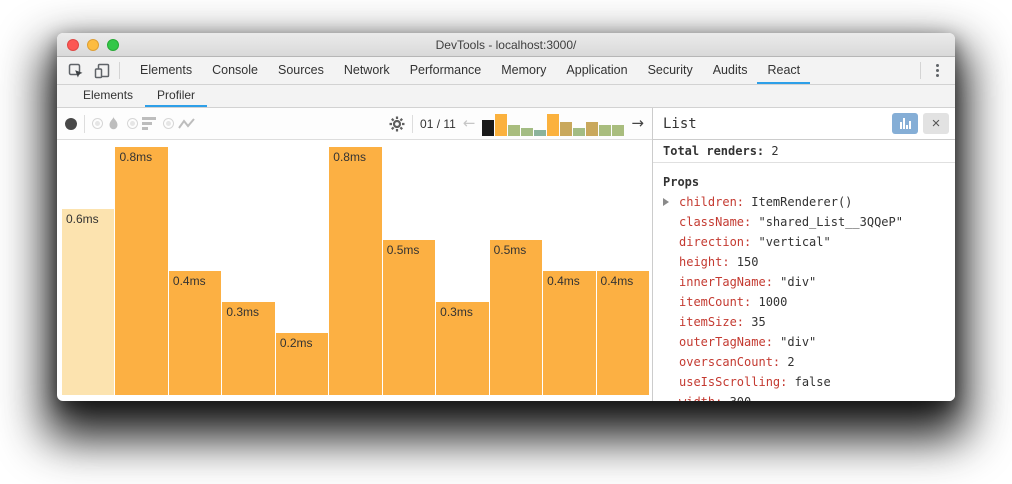  Describe the element at coordinates (936, 123) in the screenshot. I see `close-details-icon: ×` at that location.